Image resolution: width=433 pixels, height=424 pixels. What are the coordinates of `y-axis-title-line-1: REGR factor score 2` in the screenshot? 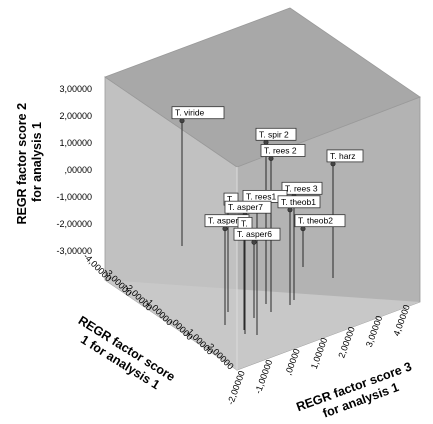 It's located at (22, 164).